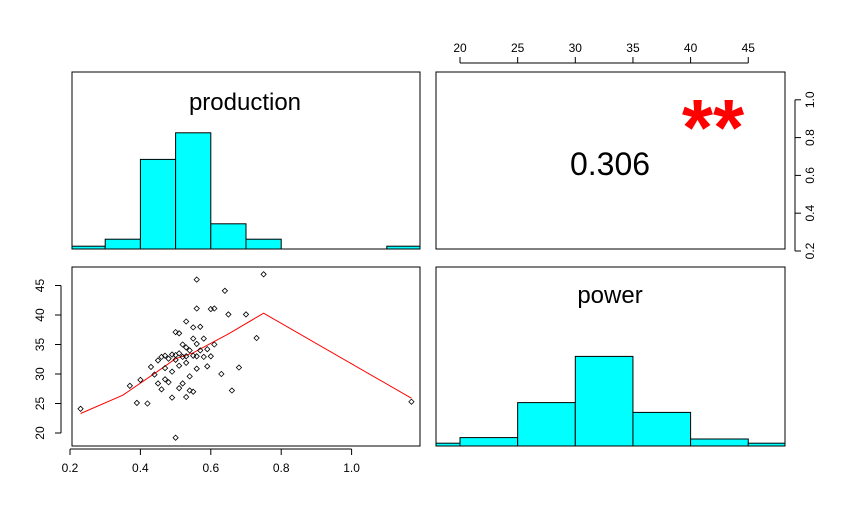 This screenshot has height=522, width=857. What do you see at coordinates (40, 374) in the screenshot?
I see `y-tick-label: 30` at bounding box center [40, 374].